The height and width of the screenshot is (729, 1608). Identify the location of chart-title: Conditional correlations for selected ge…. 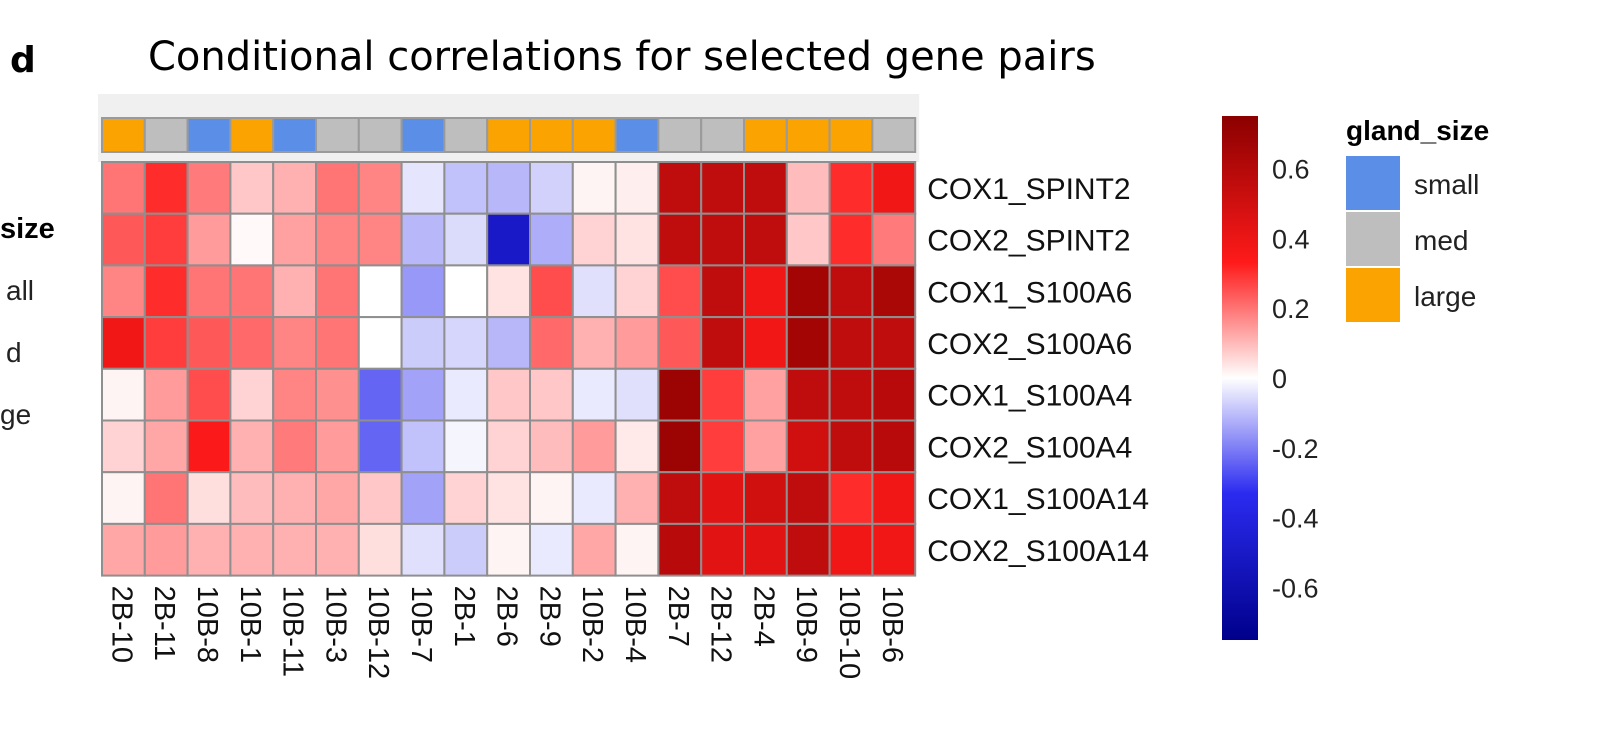
(622, 57).